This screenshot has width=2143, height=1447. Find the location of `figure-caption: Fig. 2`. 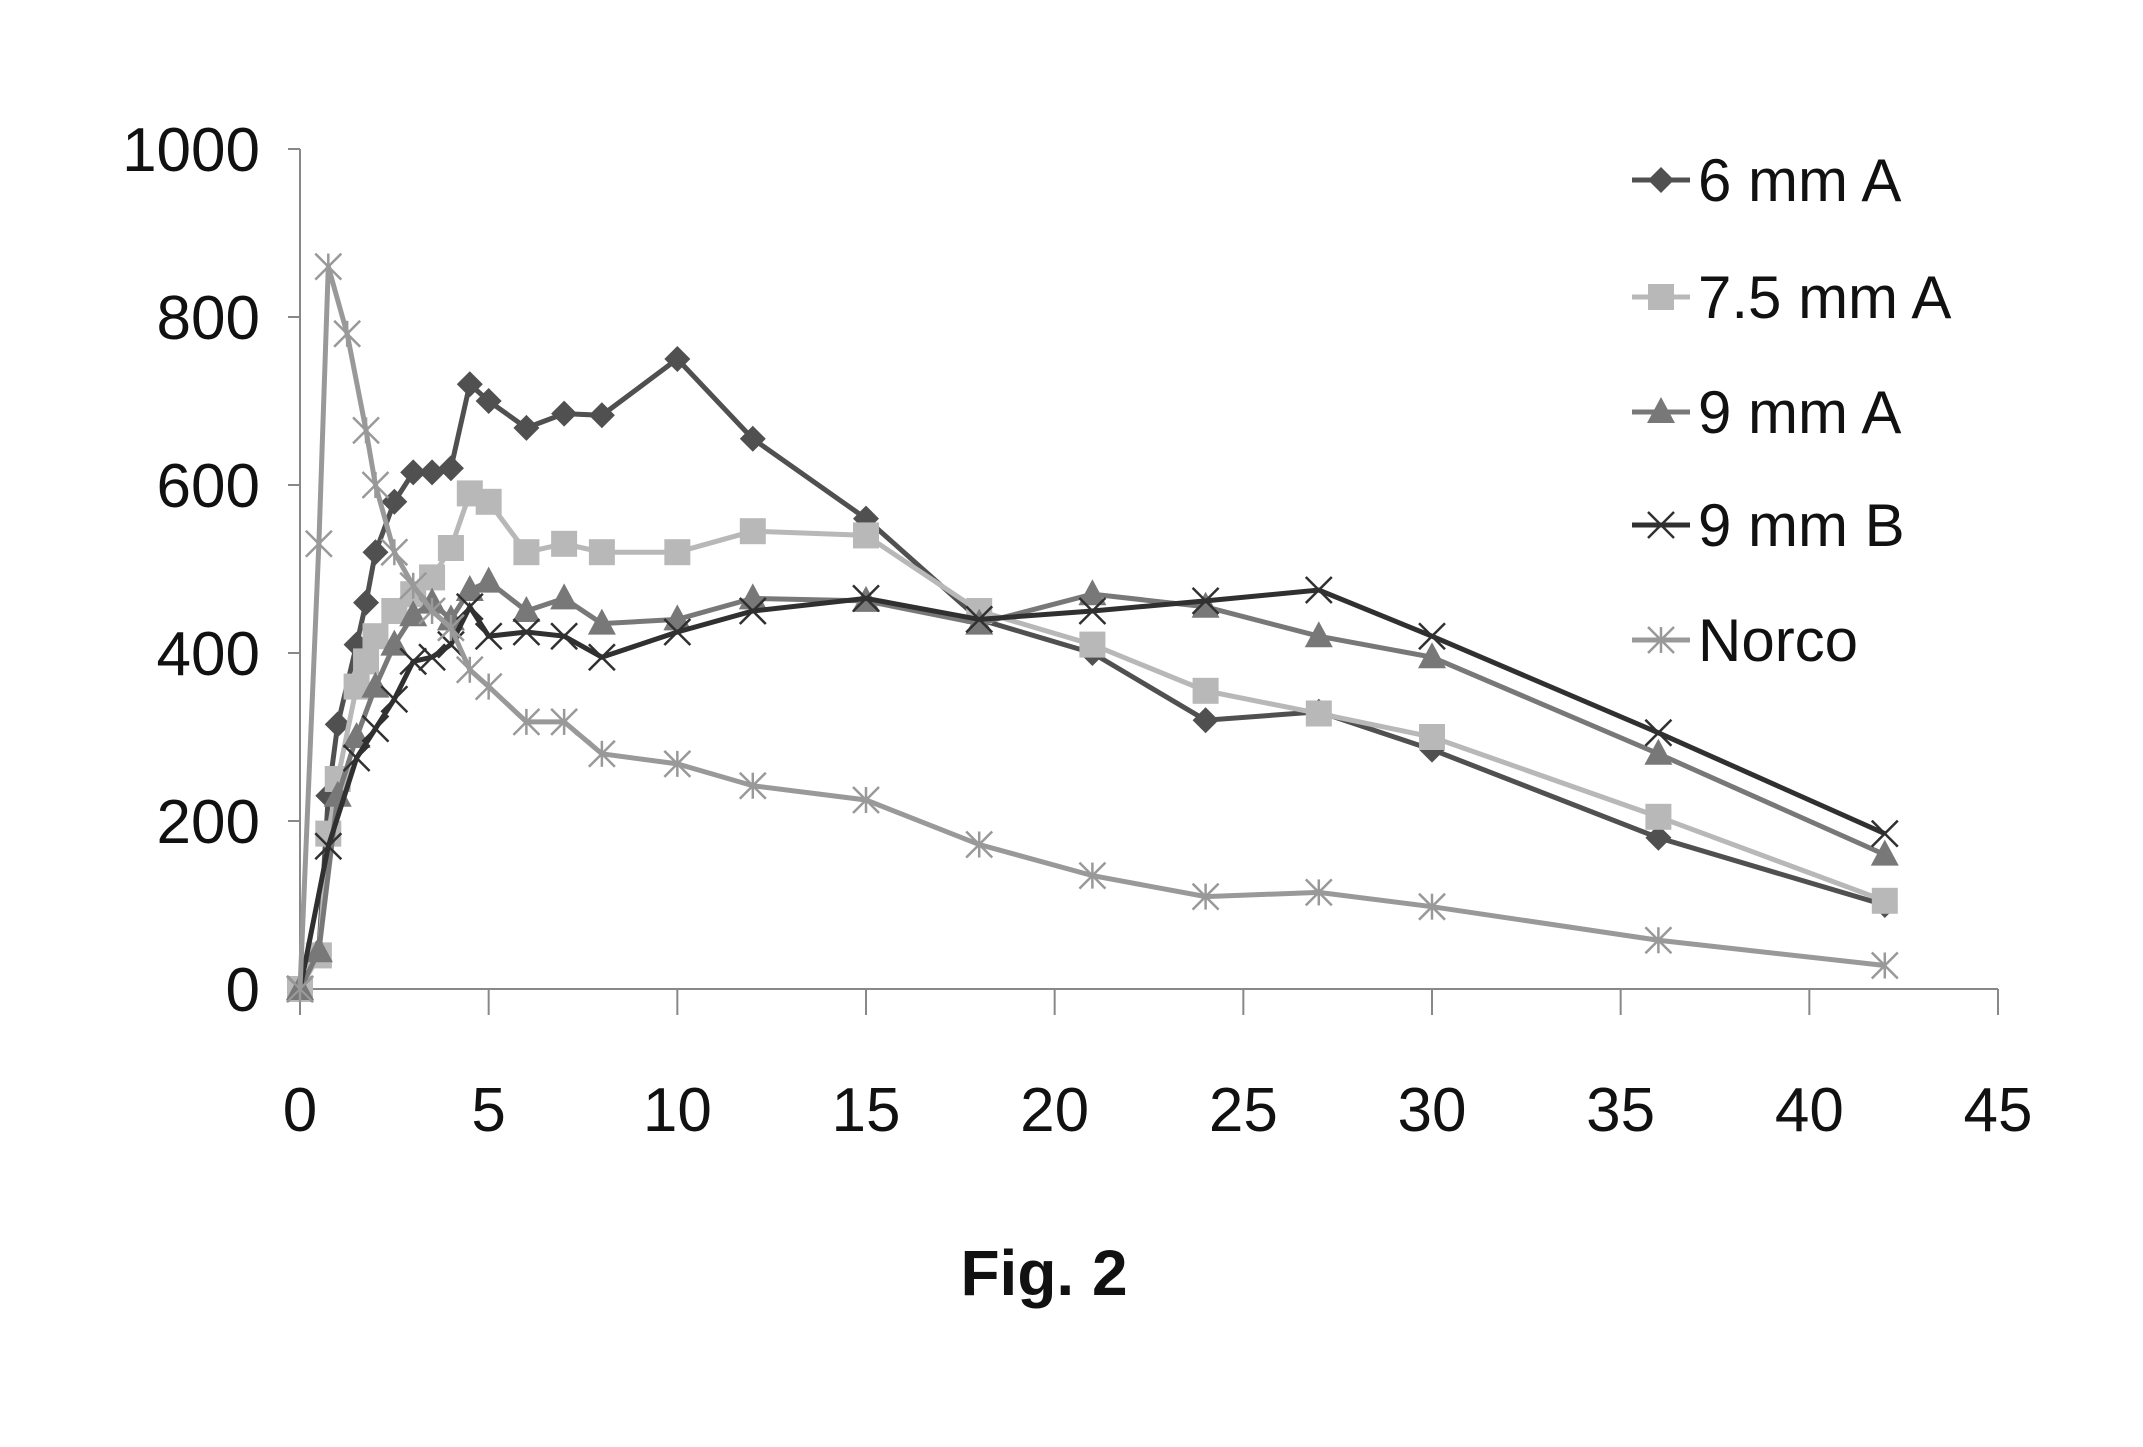

figure-caption: Fig. 2 is located at coordinates (1043, 1273).